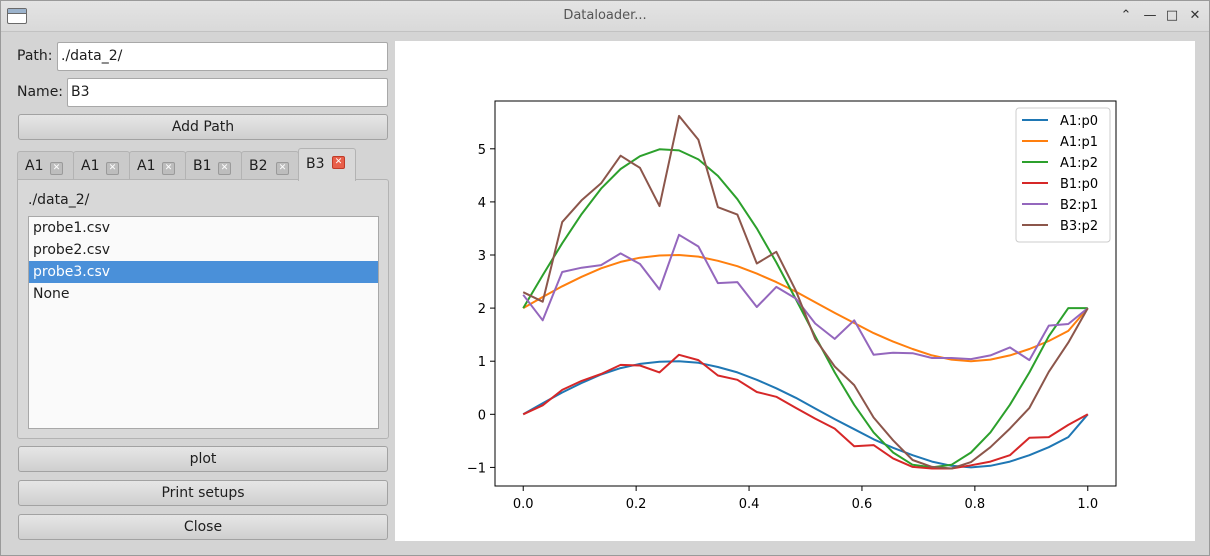 The height and width of the screenshot is (556, 1210). I want to click on title-bar: Dataloader... ⌃ — □ ✕, so click(605, 16).